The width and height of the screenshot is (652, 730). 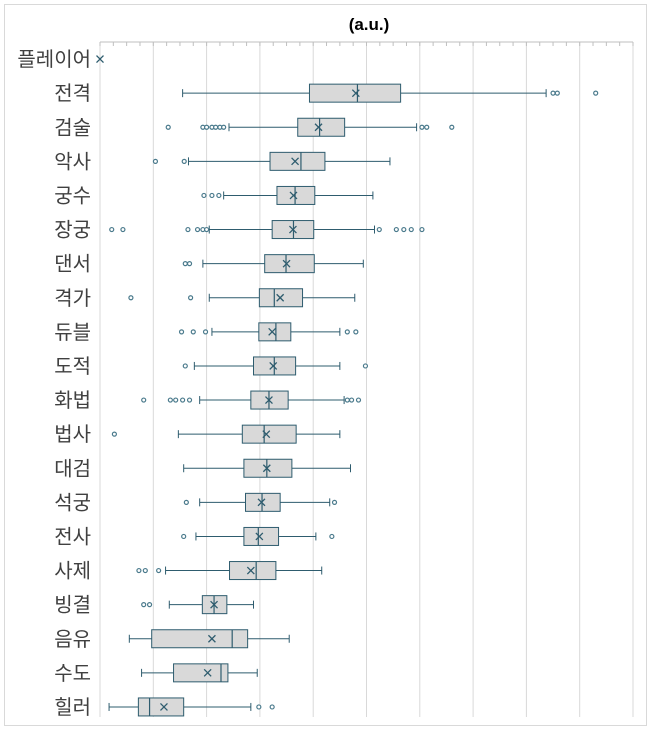 I want to click on category-label: 대검, so click(x=72, y=468).